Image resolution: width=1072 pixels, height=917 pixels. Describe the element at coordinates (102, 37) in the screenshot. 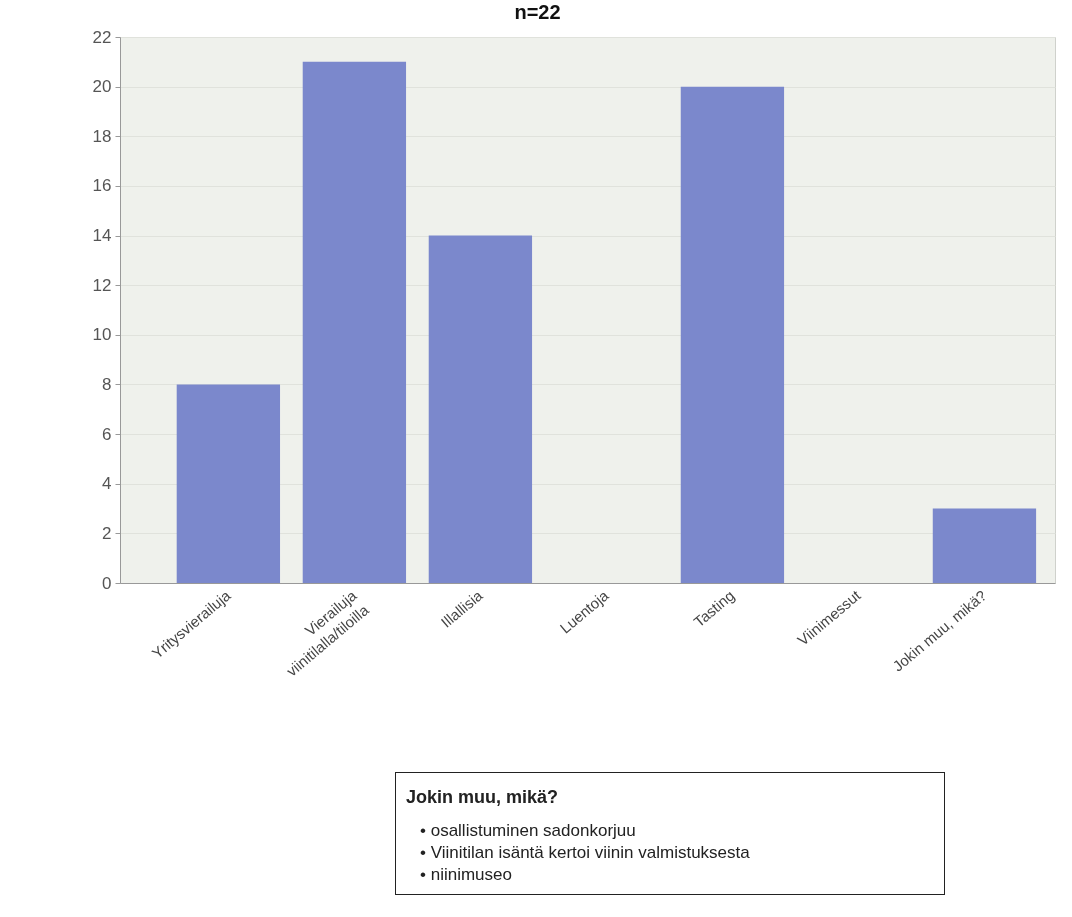

I see `y-tick-label: 22` at that location.